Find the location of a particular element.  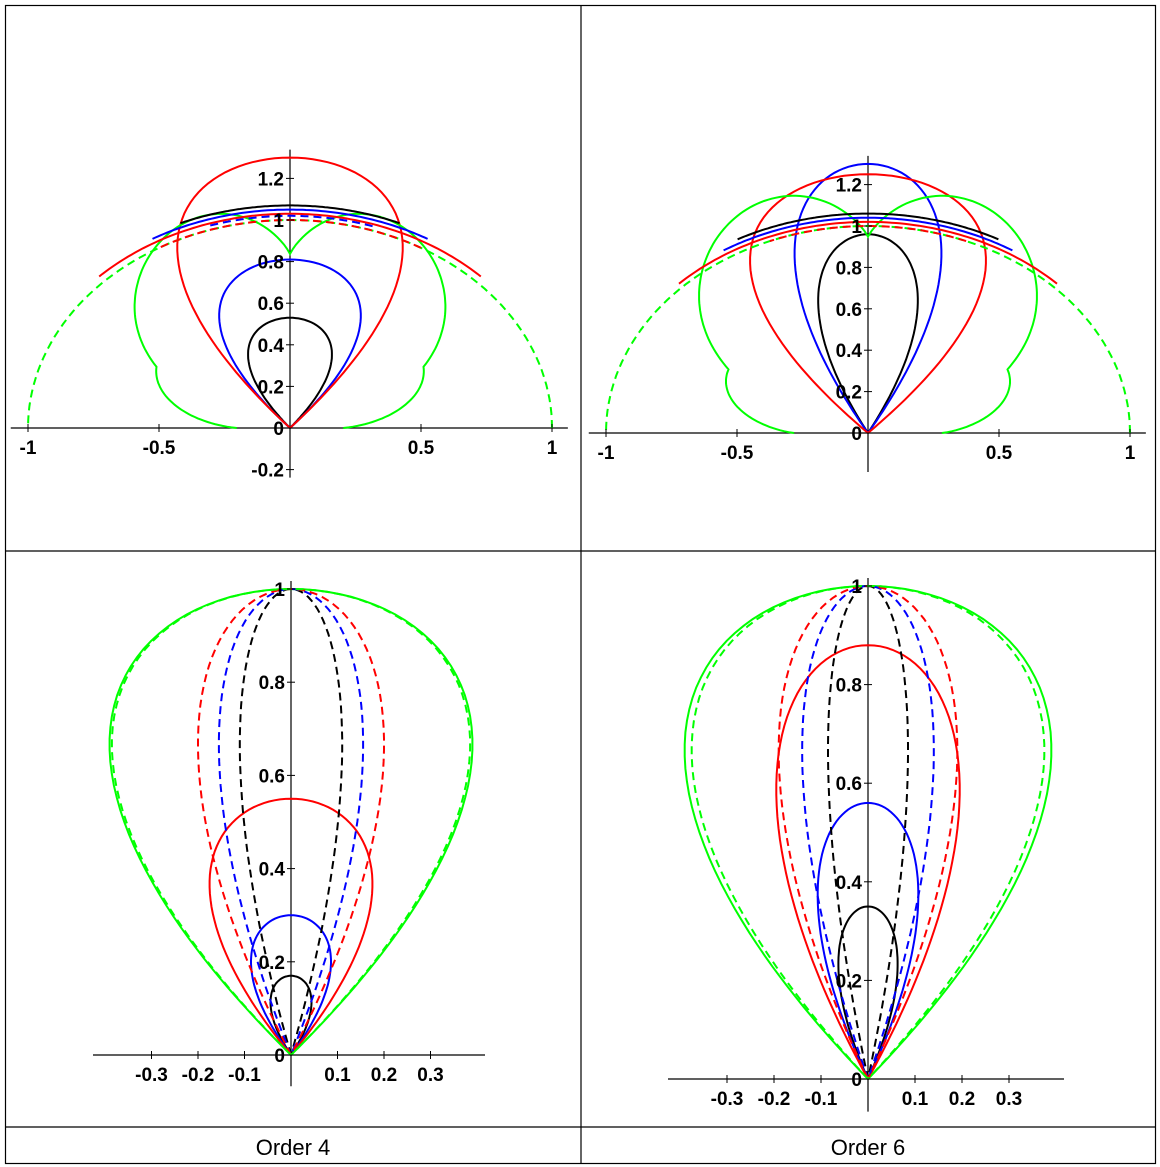

chart-panel-top-left: -1 -0.5 0.5 1 -0.2 0 0.2 0.4 0.6 0.8 1 1.2 is located at coordinates (289, 315).